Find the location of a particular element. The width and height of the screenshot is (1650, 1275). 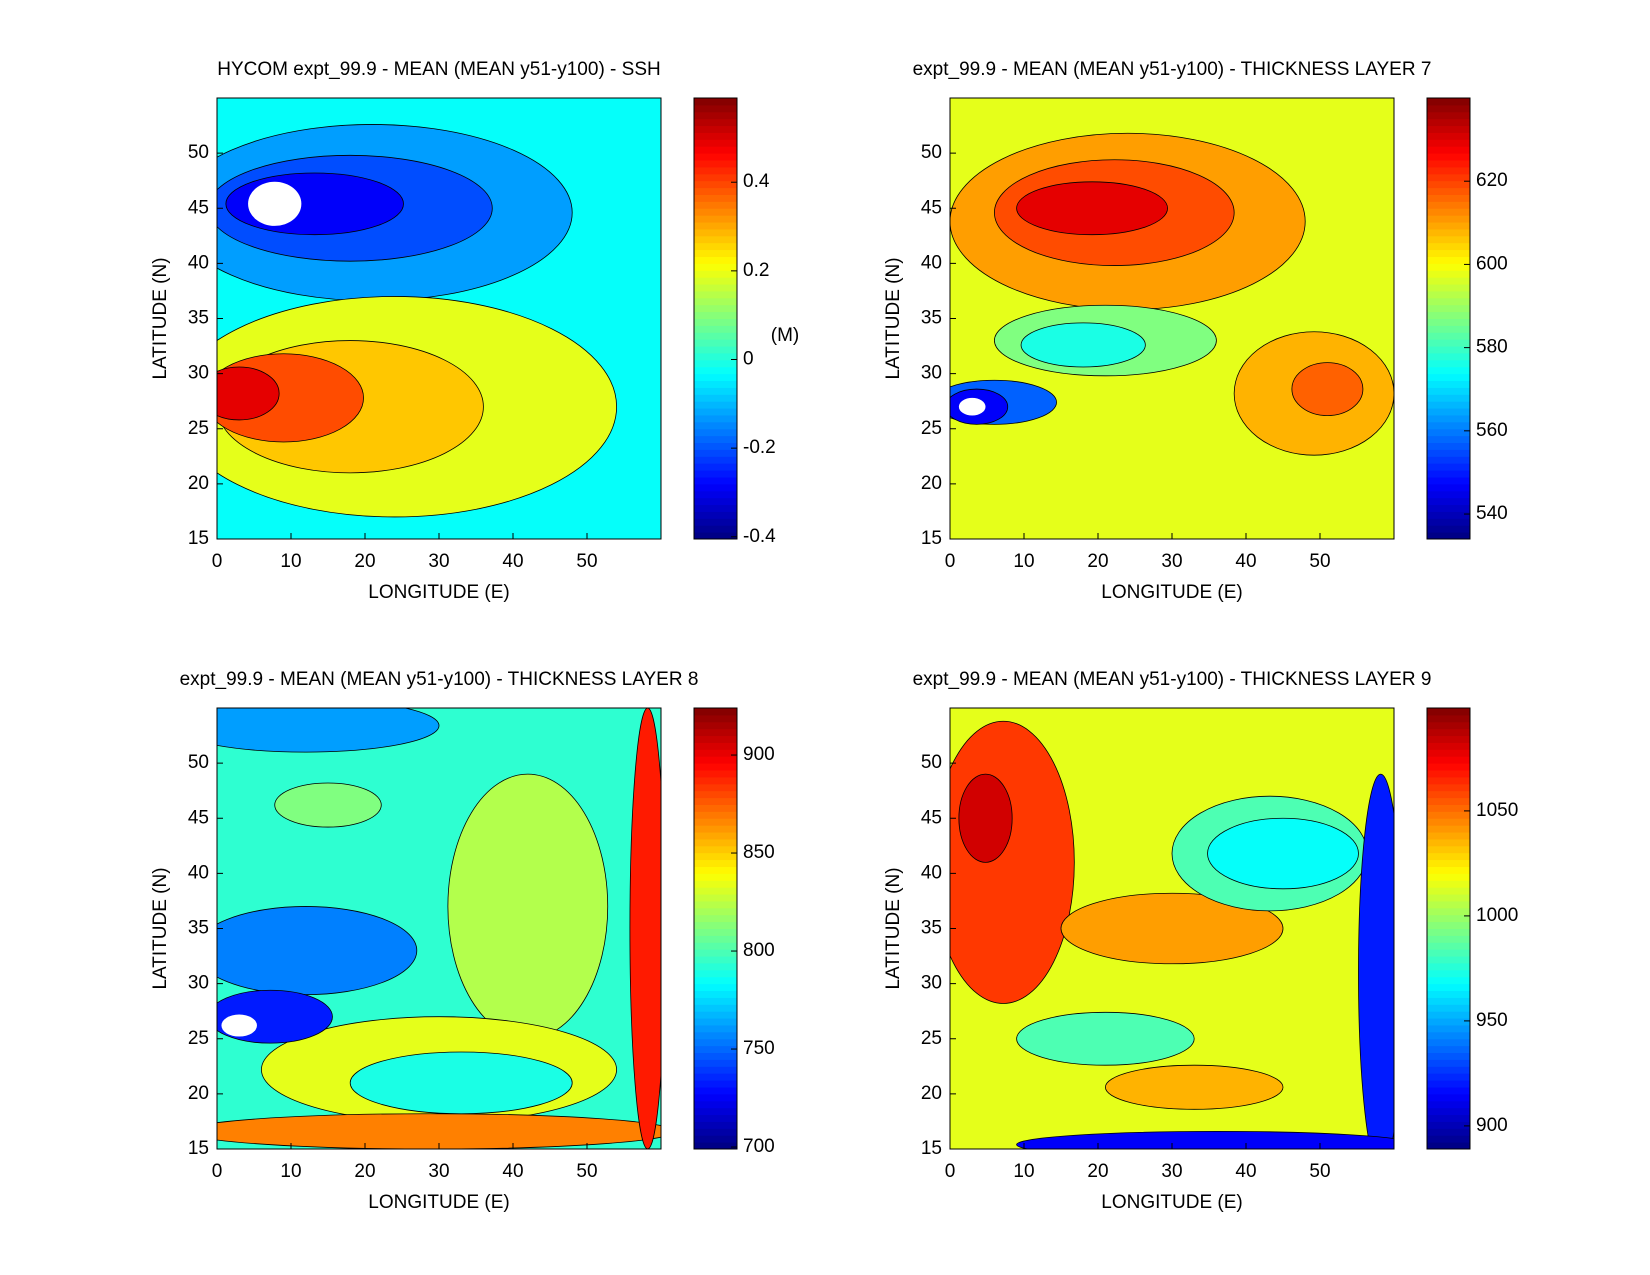

colorbar-tick-label: 700 is located at coordinates (759, 1146).